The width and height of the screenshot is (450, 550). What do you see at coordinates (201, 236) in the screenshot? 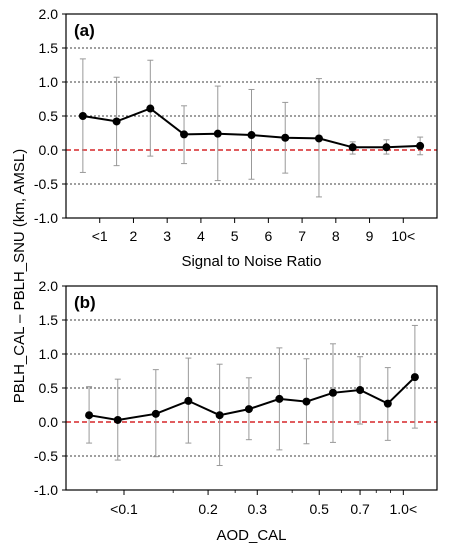
I see `x-tick-label: 4` at bounding box center [201, 236].